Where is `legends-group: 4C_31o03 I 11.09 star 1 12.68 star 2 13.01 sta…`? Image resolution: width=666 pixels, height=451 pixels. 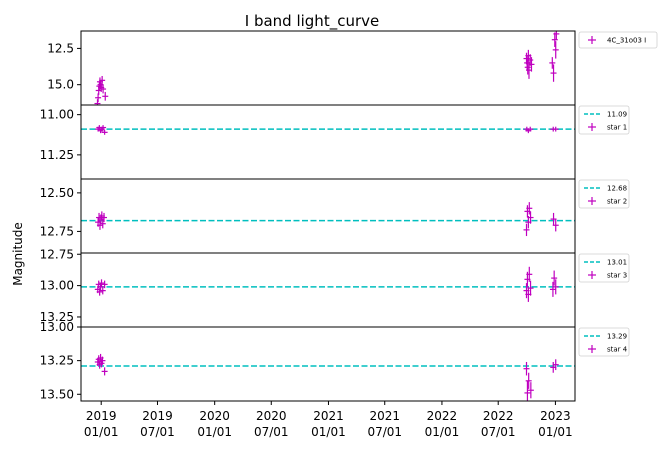
legends-group: 4C_31o03 I 11.09 star 1 12.68 star 2 13.01 sta… is located at coordinates (618, 194).